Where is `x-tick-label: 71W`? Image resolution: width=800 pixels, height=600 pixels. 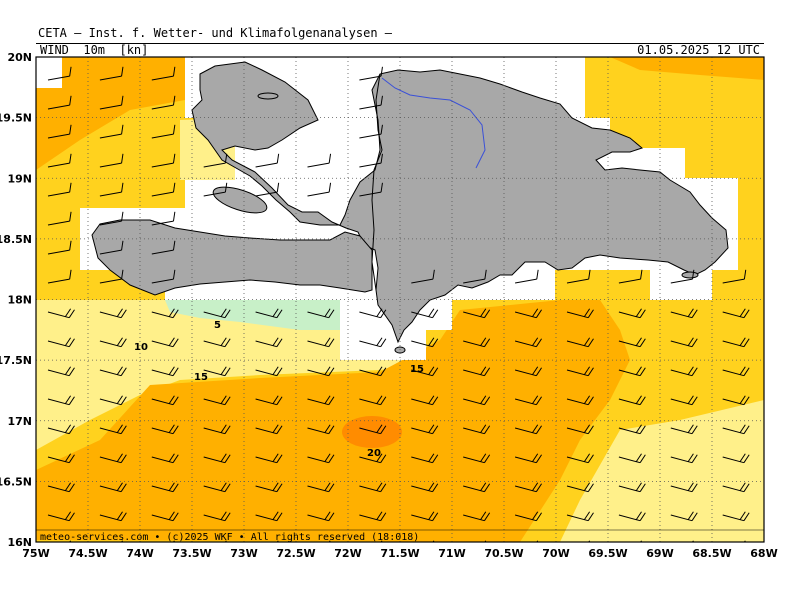
x-tick-label: 71W is located at coordinates (451, 553).